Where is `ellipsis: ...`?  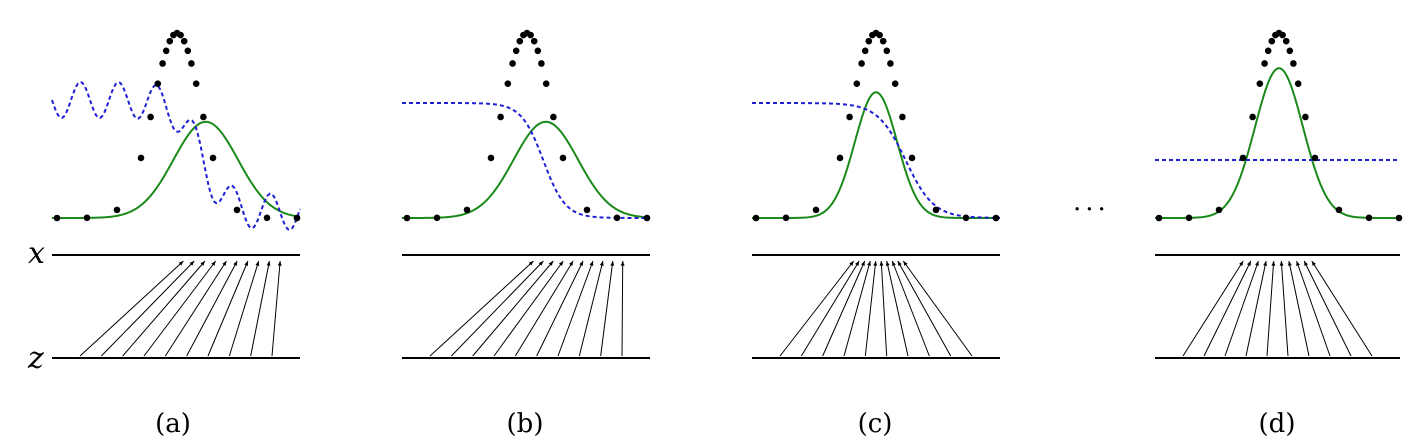 ellipsis: ... is located at coordinates (1091, 202).